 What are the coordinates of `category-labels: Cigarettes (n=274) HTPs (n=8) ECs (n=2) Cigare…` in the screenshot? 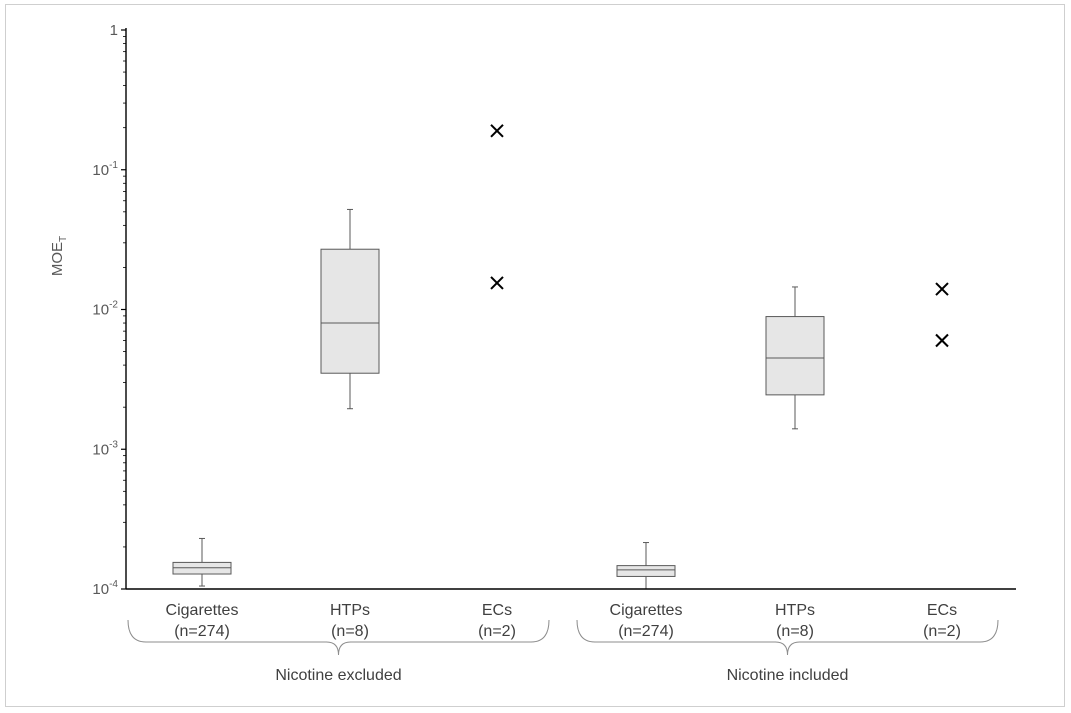 It's located at (563, 621).